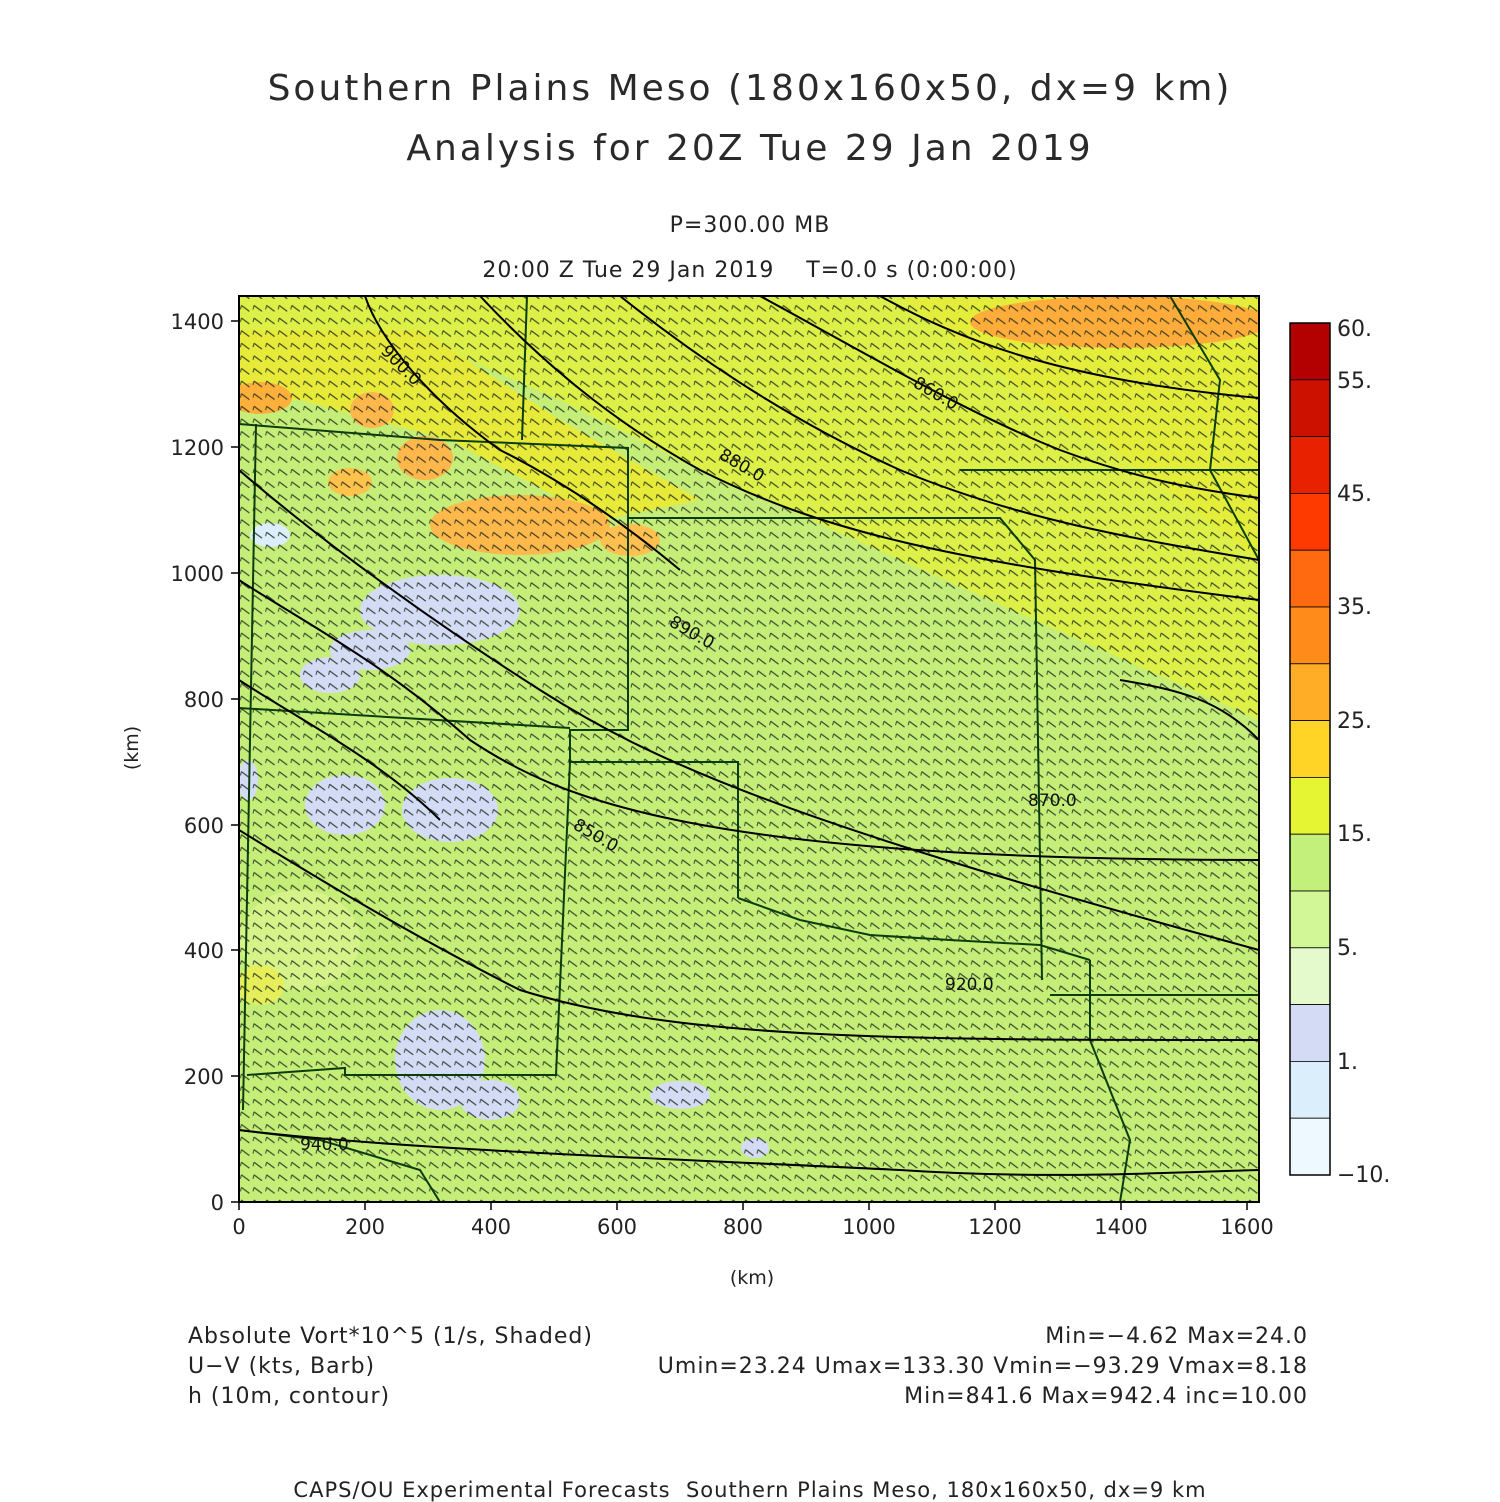 This screenshot has width=1500, height=1502. What do you see at coordinates (390, 1336) in the screenshot?
I see `legend-field1: Absolute Vort*10^5 (1/s, Shaded)` at bounding box center [390, 1336].